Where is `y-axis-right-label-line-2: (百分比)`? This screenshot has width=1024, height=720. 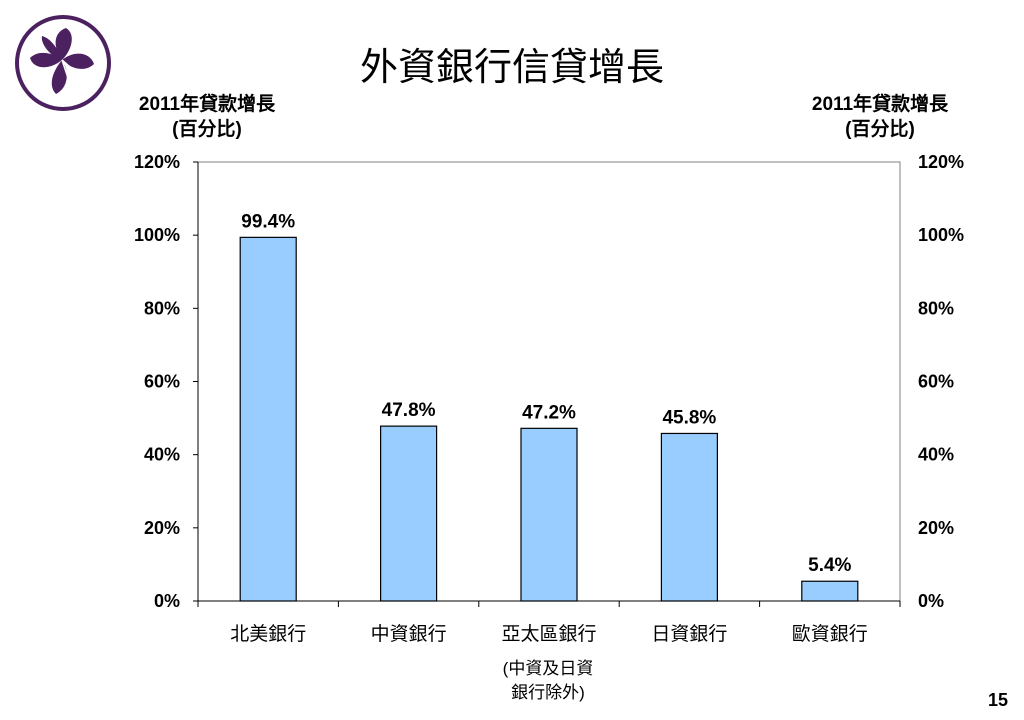
y-axis-right-label-line-2: (百分比) is located at coordinates (880, 129).